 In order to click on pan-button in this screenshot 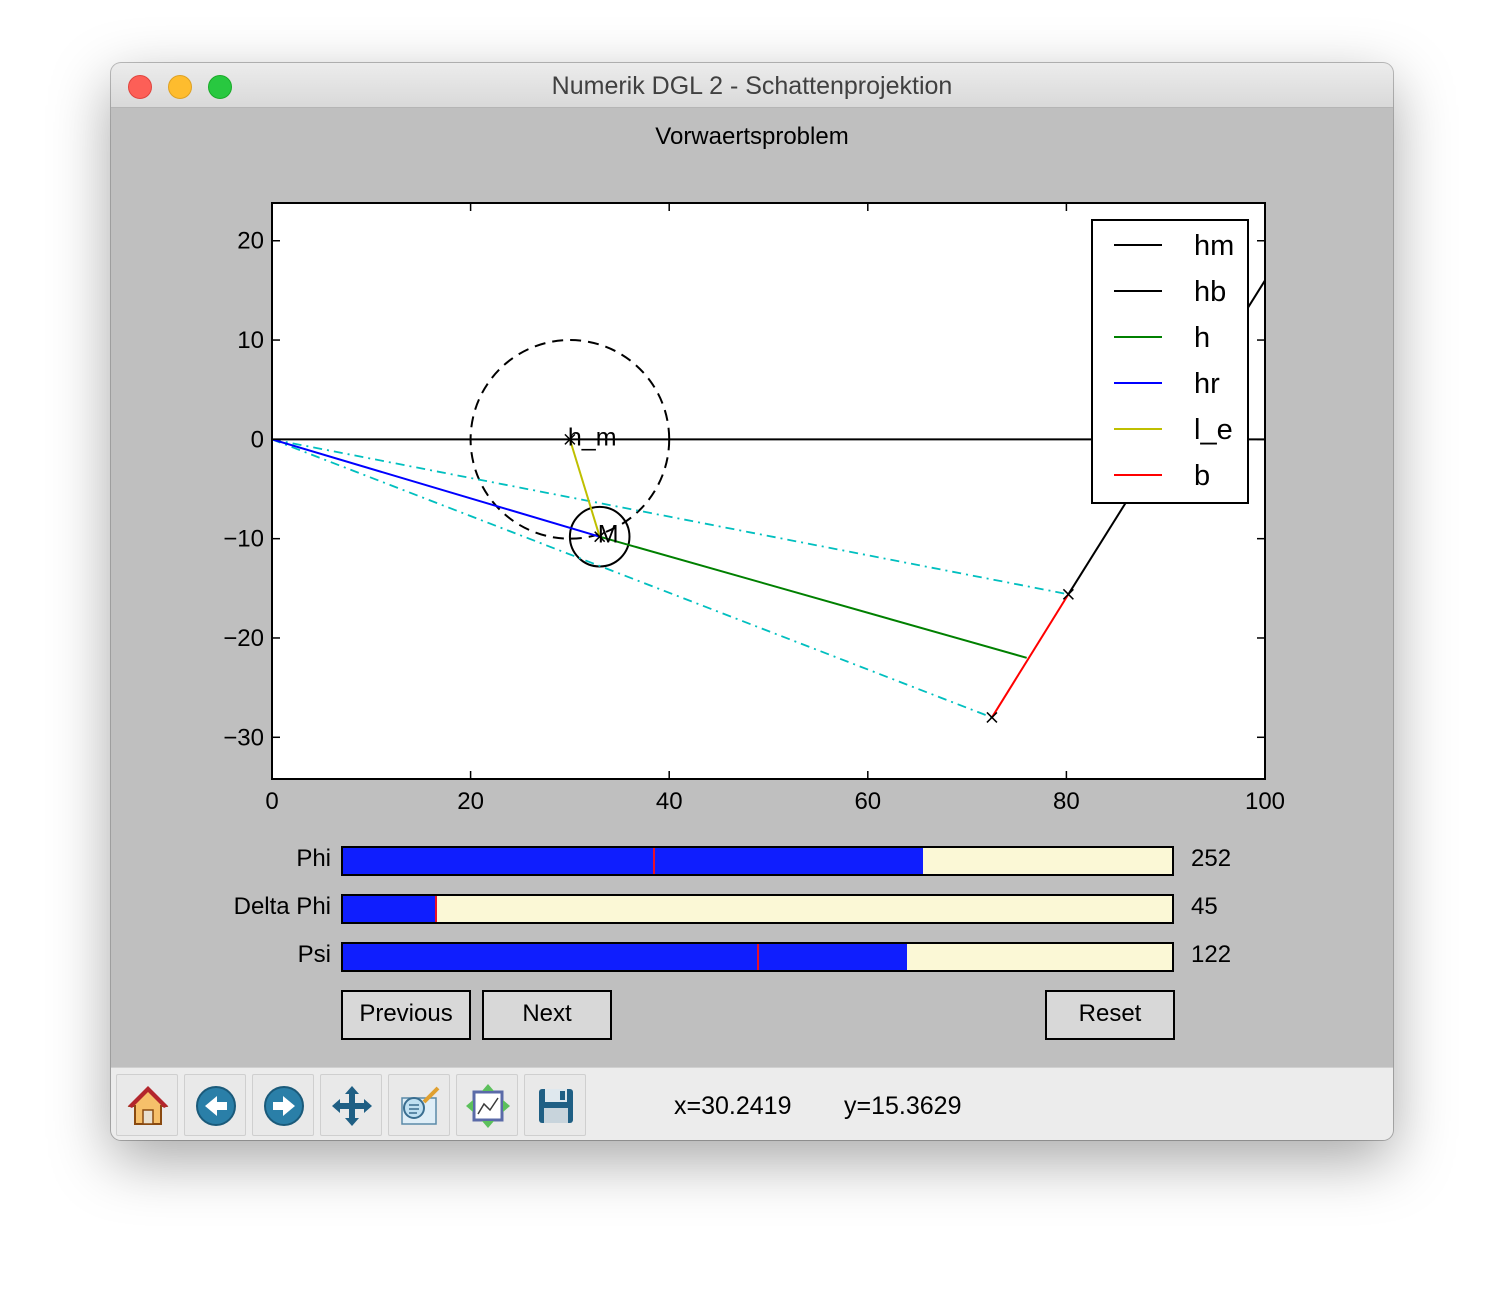, I will do `click(351, 1105)`.